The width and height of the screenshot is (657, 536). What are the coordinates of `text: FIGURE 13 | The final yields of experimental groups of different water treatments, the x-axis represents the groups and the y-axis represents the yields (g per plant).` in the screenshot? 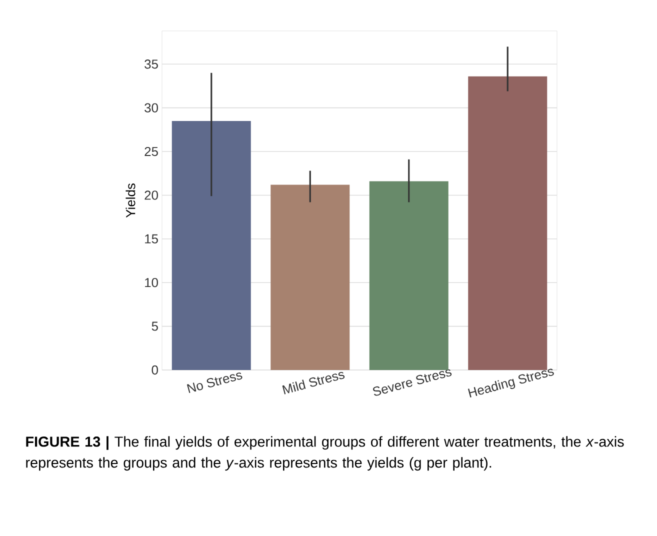 It's located at (325, 453).